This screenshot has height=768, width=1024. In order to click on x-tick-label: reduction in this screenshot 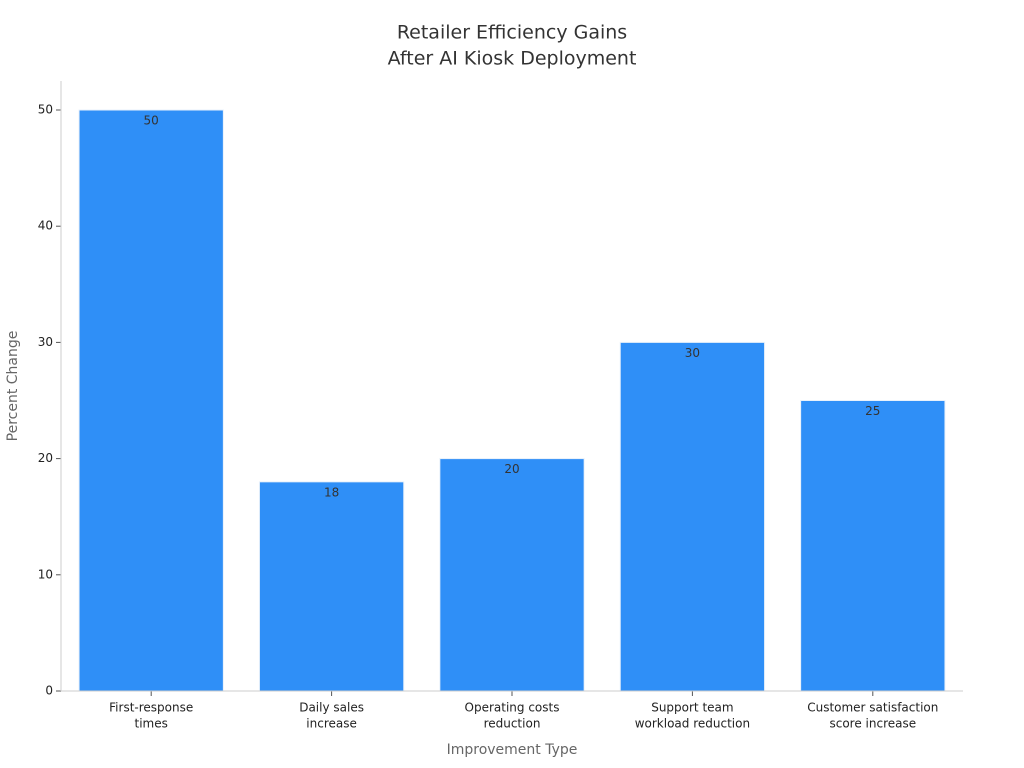, I will do `click(512, 724)`.